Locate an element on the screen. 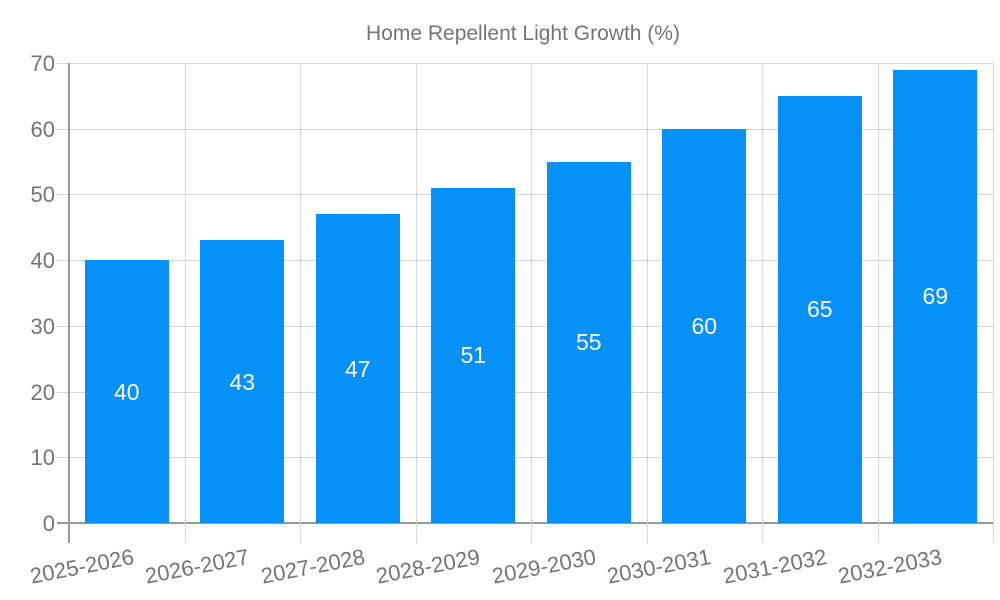 The width and height of the screenshot is (1000, 600). bar-2032-2033 is located at coordinates (935, 296).